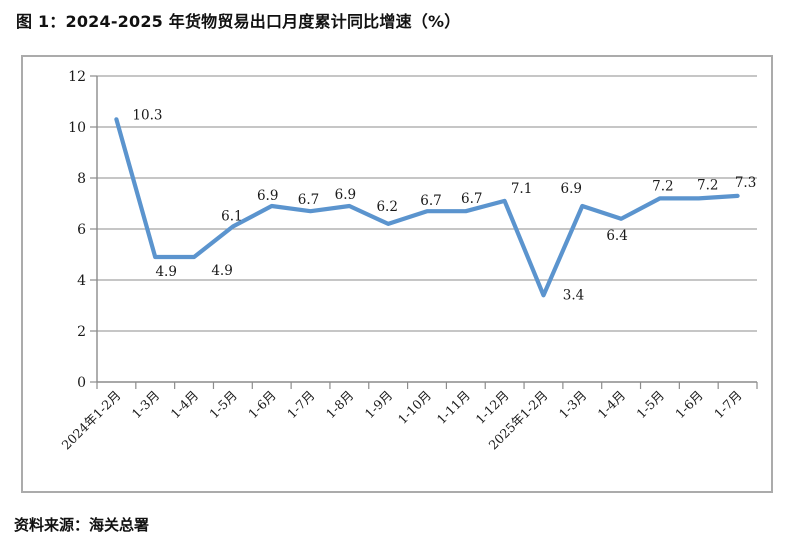 This screenshot has height=556, width=800. I want to click on y-tick-label: 8, so click(81, 179).